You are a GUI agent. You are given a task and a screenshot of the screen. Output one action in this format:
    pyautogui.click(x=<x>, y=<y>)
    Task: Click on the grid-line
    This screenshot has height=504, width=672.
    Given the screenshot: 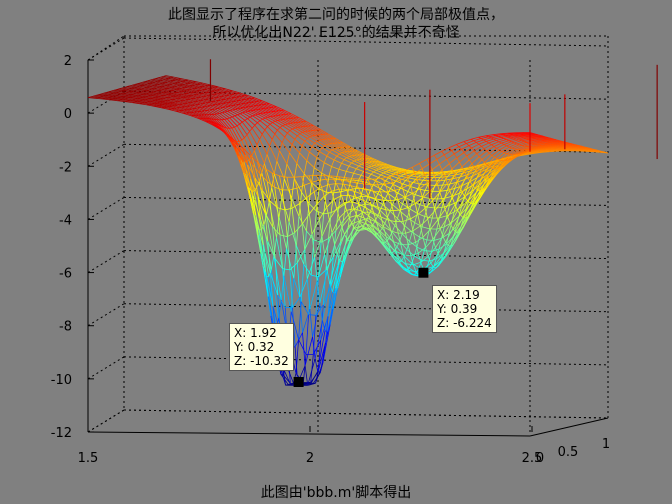 What is the action you would take?
    pyautogui.click(x=106, y=208)
    